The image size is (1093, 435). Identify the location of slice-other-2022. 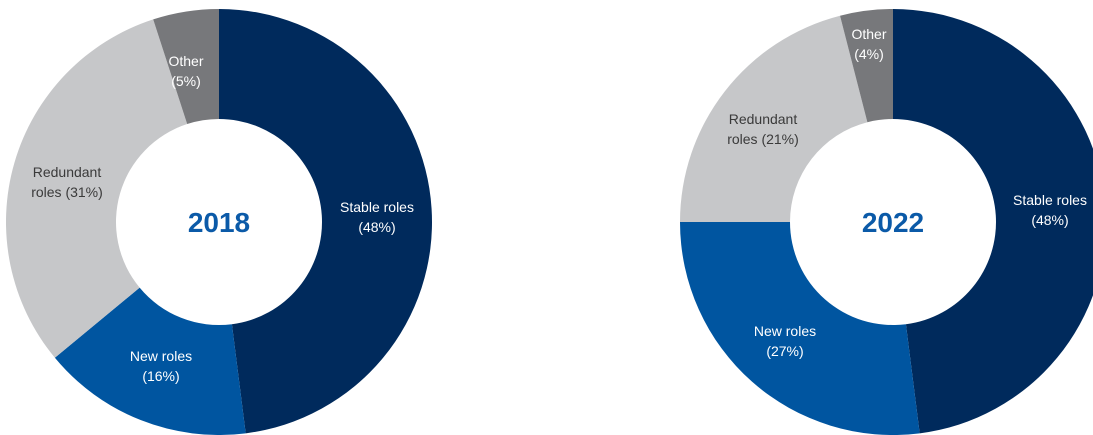
(866, 66).